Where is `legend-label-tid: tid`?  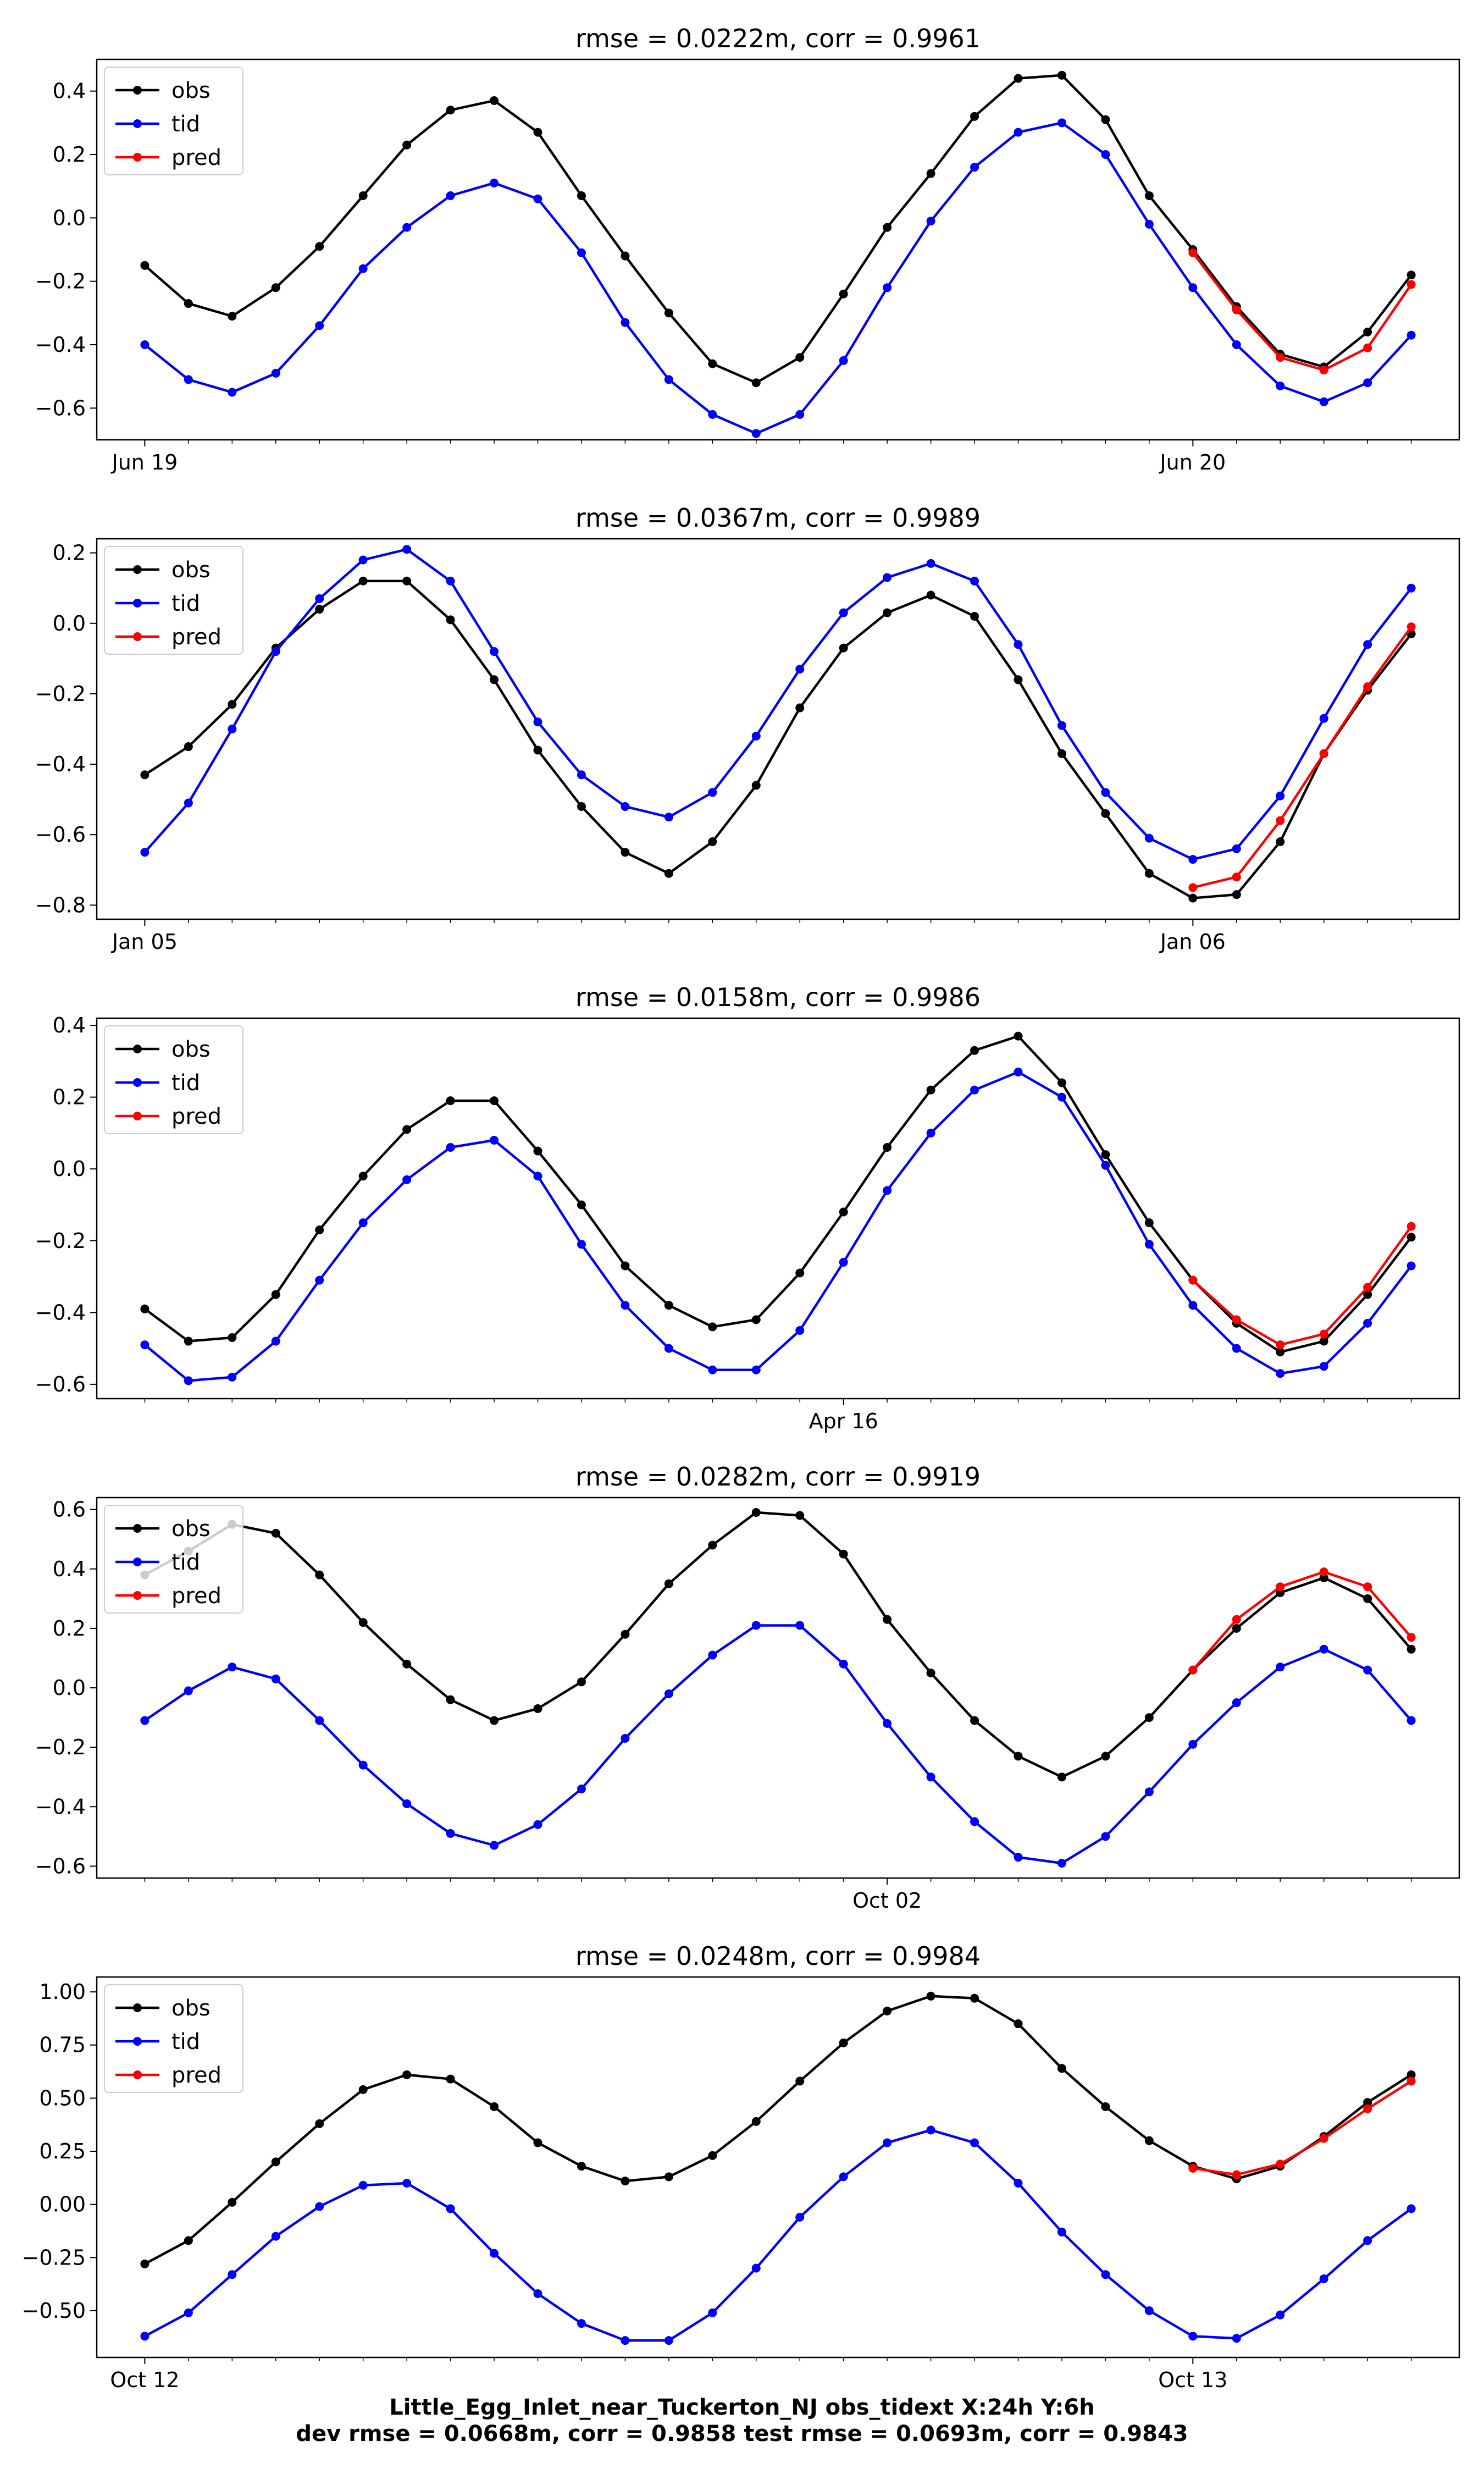
legend-label-tid: tid is located at coordinates (185, 603).